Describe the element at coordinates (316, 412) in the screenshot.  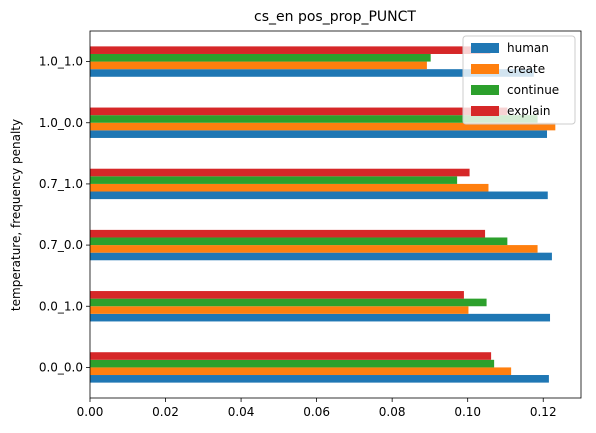
I see `x-tick-label: 0.06` at that location.